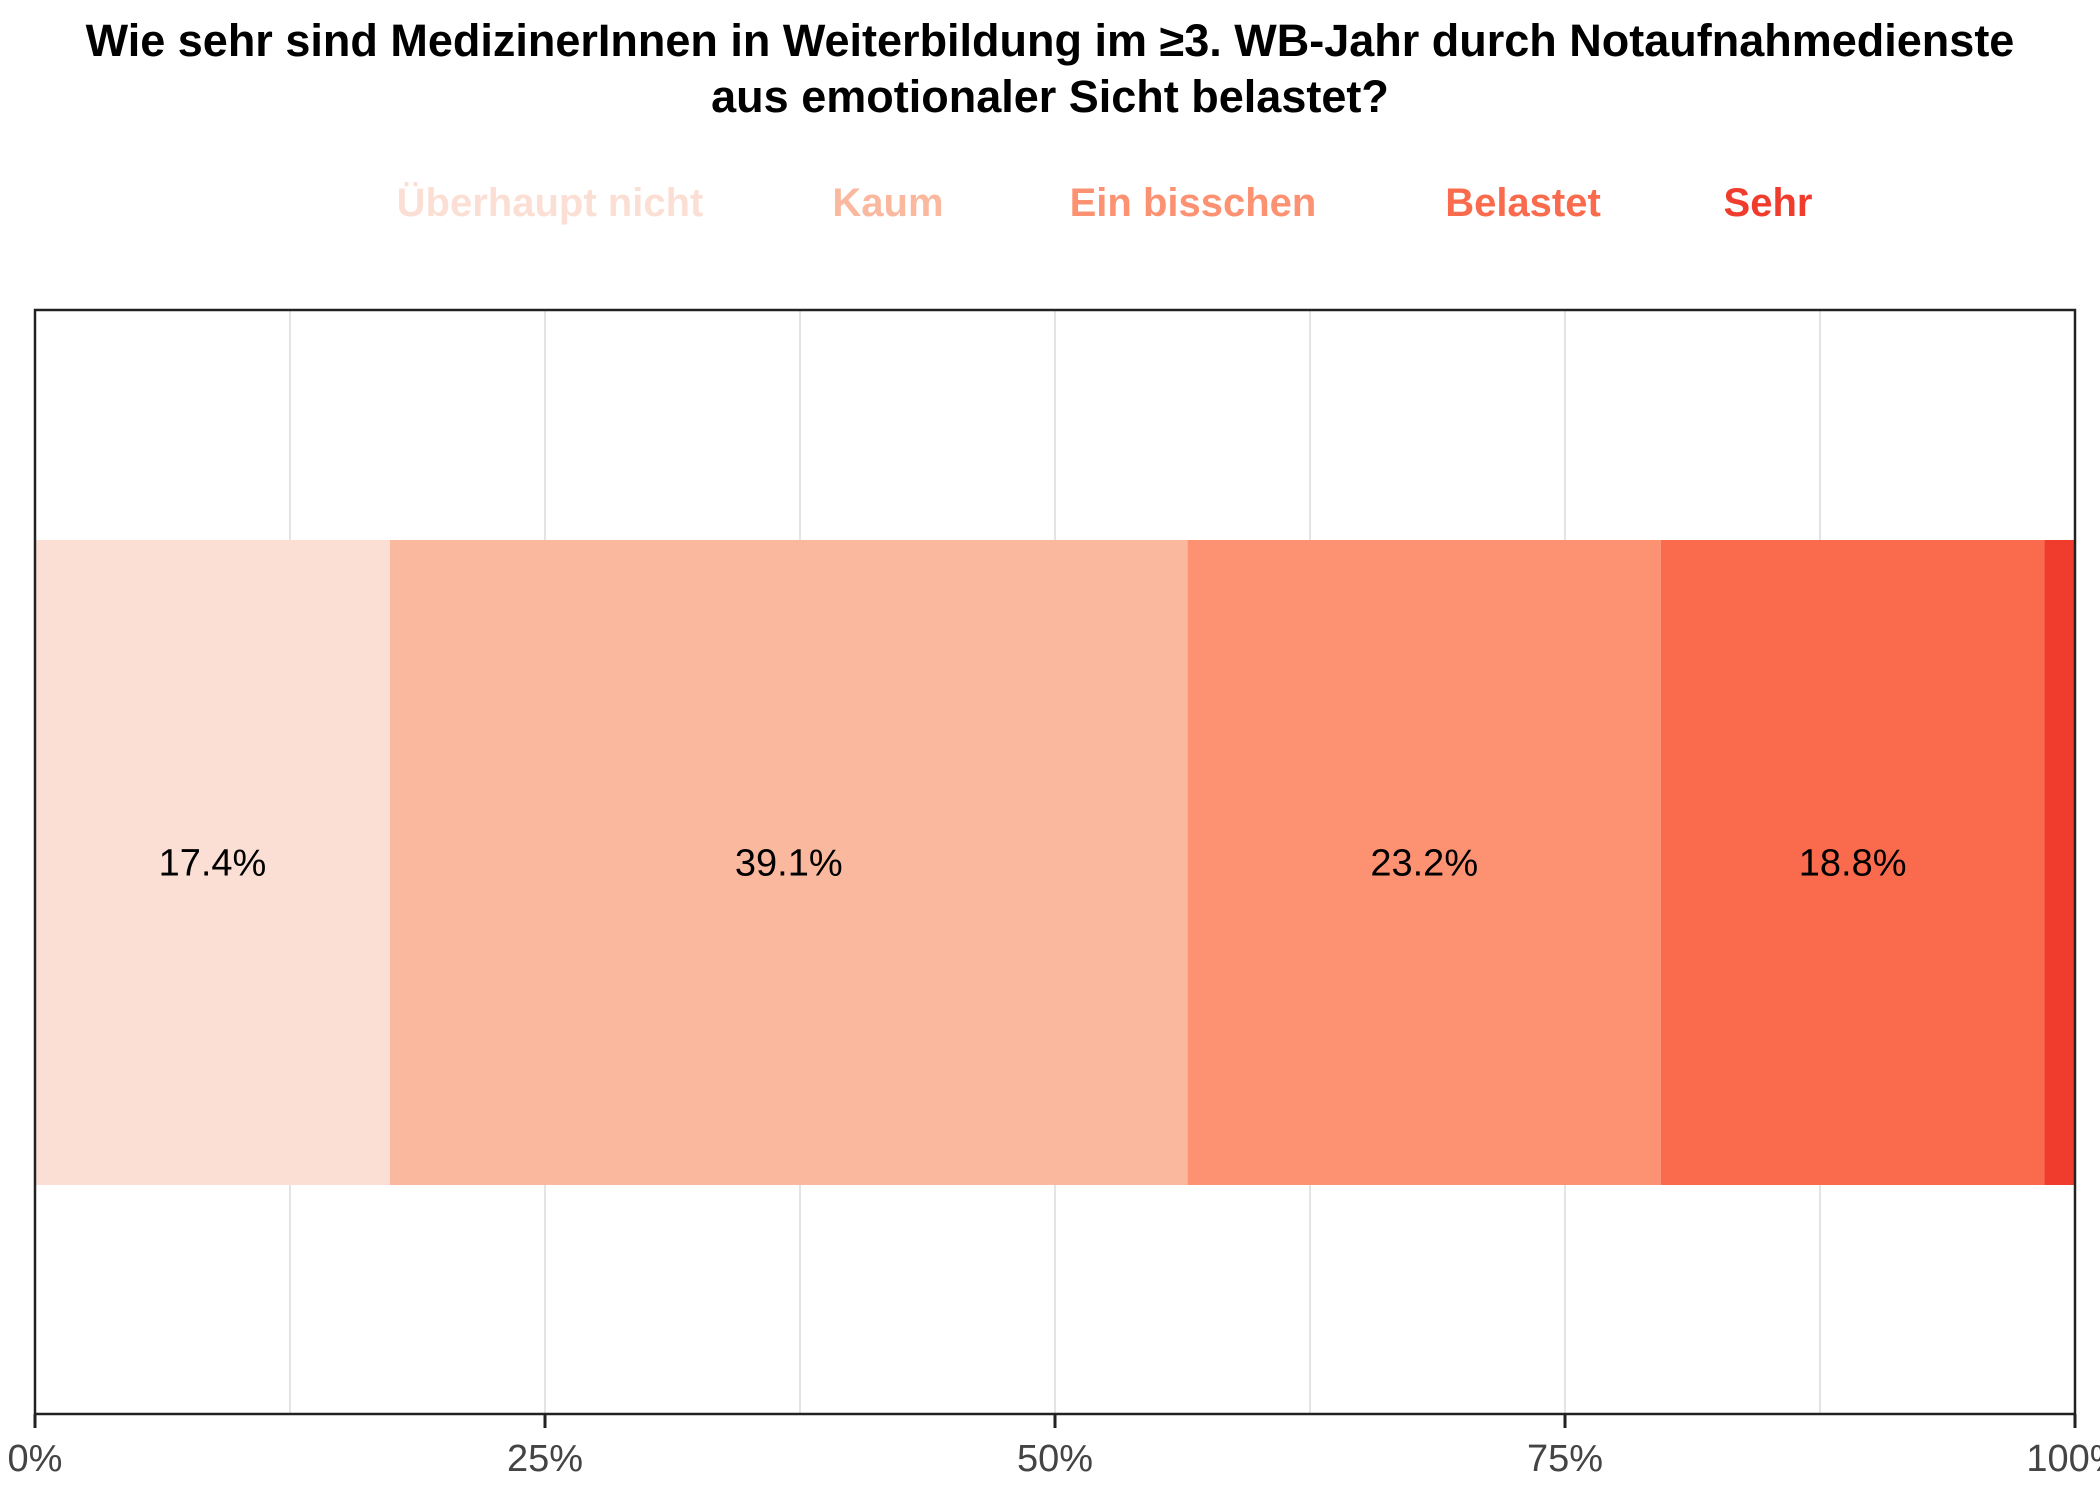 This screenshot has height=1500, width=2100. I want to click on bar-label-ein-bisschen: 23.2%, so click(1424, 864).